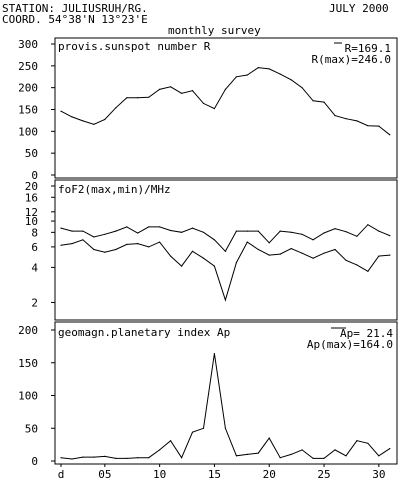  I want to click on ap-y-tick-label: 100, so click(28, 396).